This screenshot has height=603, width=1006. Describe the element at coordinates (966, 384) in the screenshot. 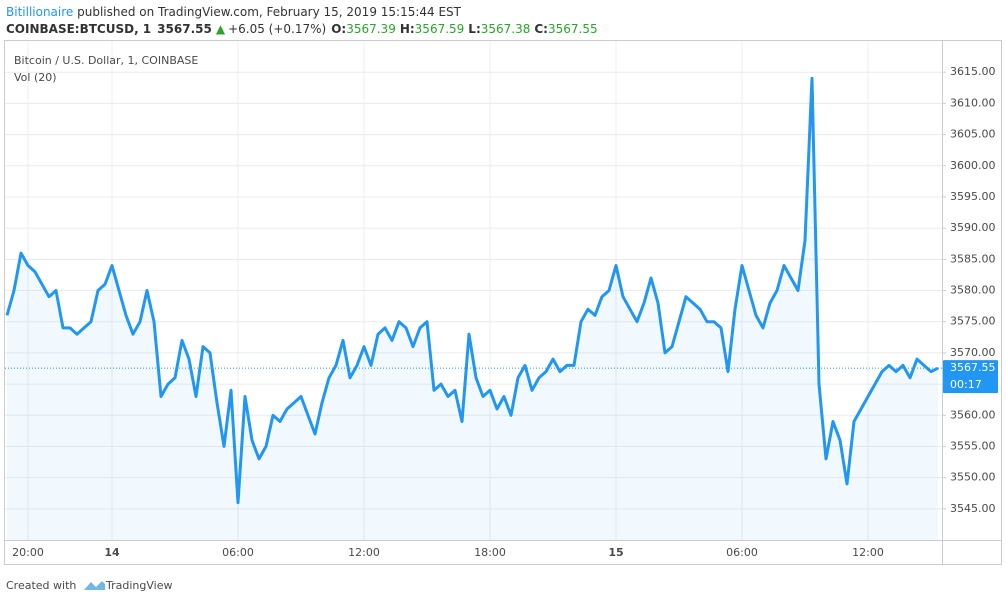

I see `countdown: 00:17` at that location.